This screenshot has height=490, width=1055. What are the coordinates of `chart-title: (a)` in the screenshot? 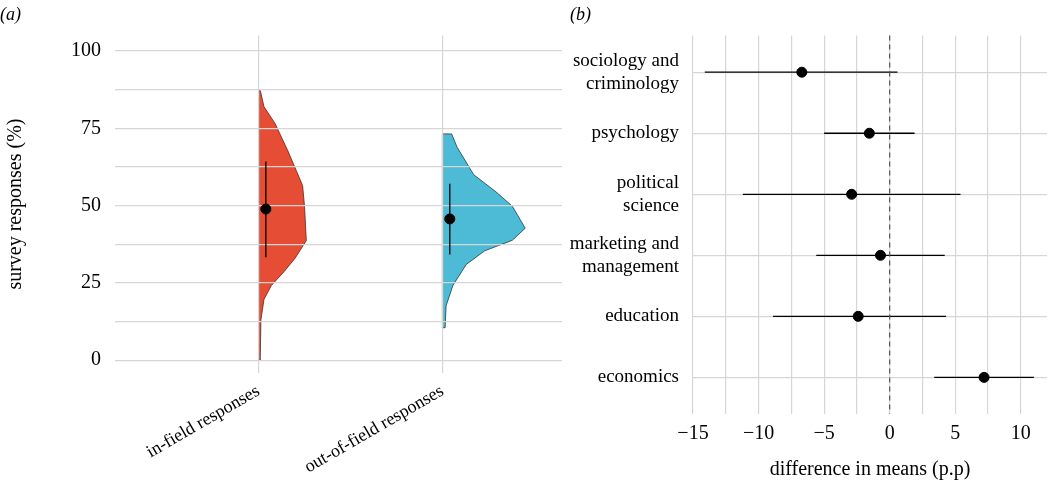 It's located at (10, 14).